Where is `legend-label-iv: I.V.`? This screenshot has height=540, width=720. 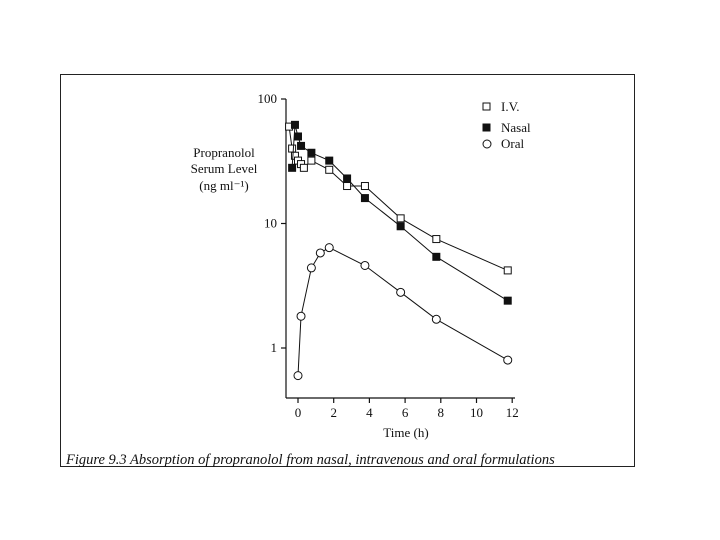
legend-label-iv: I.V. is located at coordinates (510, 106).